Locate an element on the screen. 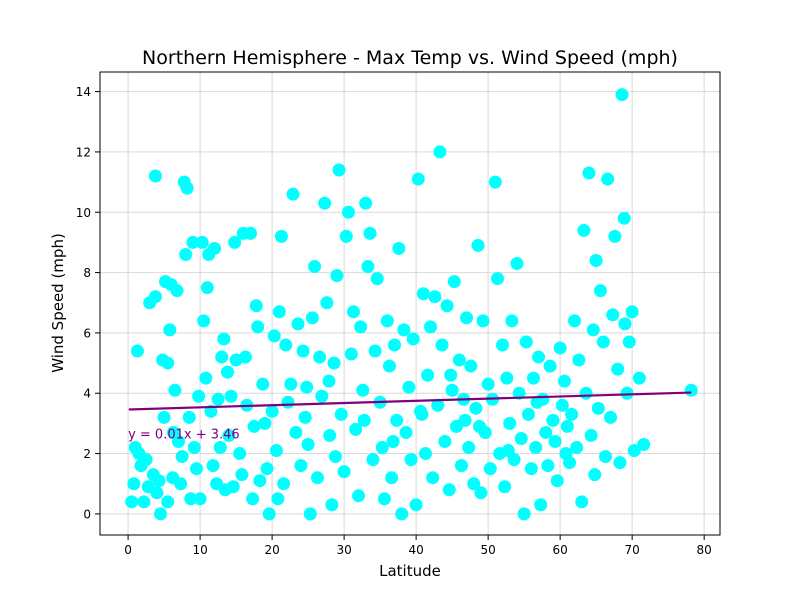 This screenshot has height=604, width=800. x-tick-label: 60 is located at coordinates (559, 550).